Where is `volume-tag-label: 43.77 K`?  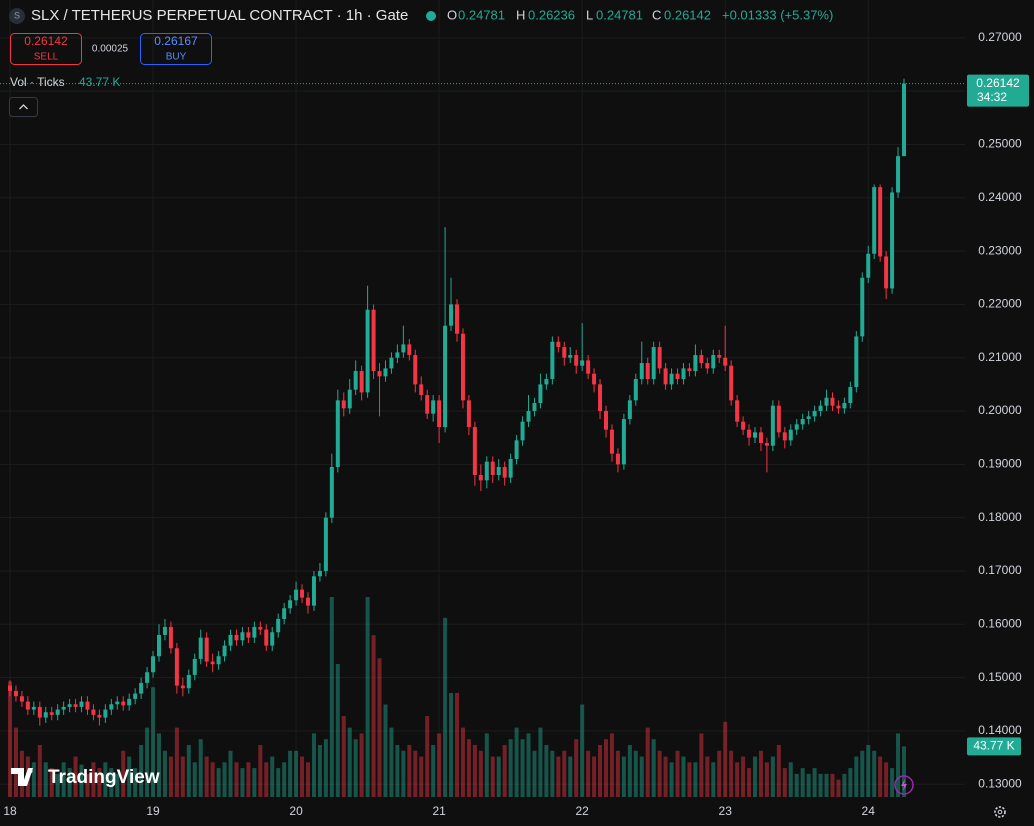 volume-tag-label: 43.77 K is located at coordinates (993, 746).